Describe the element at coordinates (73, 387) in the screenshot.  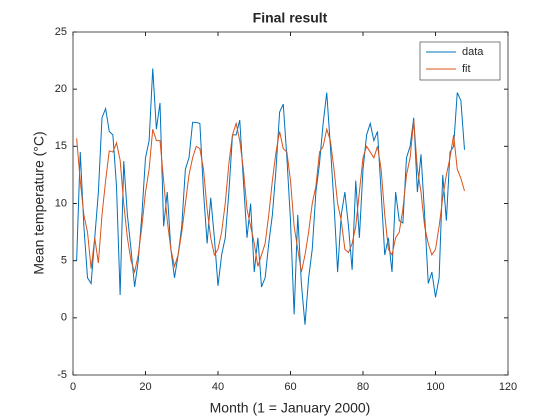
I see `x-tick-label: 0` at that location.